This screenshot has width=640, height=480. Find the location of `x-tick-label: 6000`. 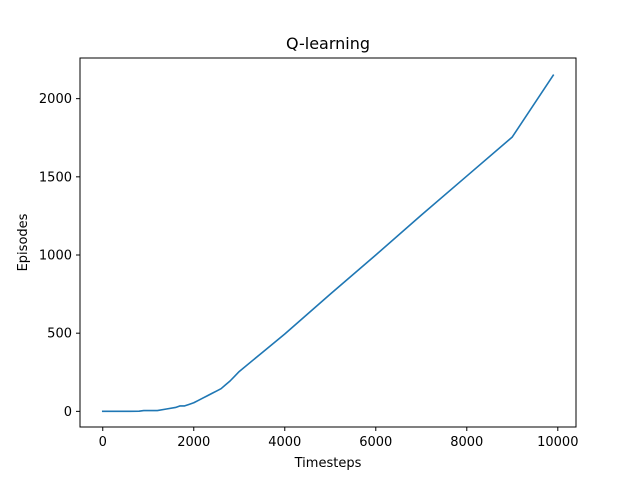

x-tick-label: 6000 is located at coordinates (375, 442).